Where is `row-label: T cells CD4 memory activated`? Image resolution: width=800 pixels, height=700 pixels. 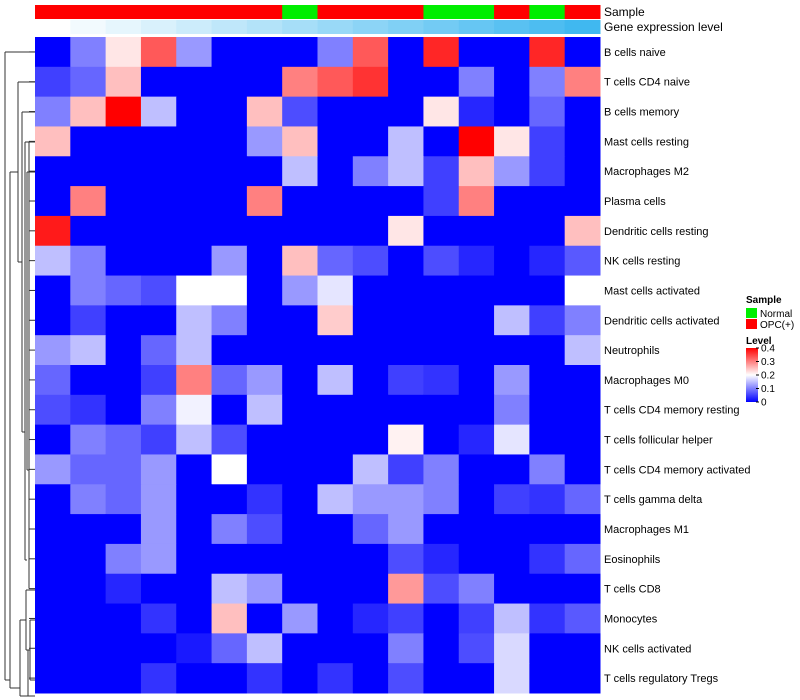 row-label: T cells CD4 memory activated is located at coordinates (677, 470).